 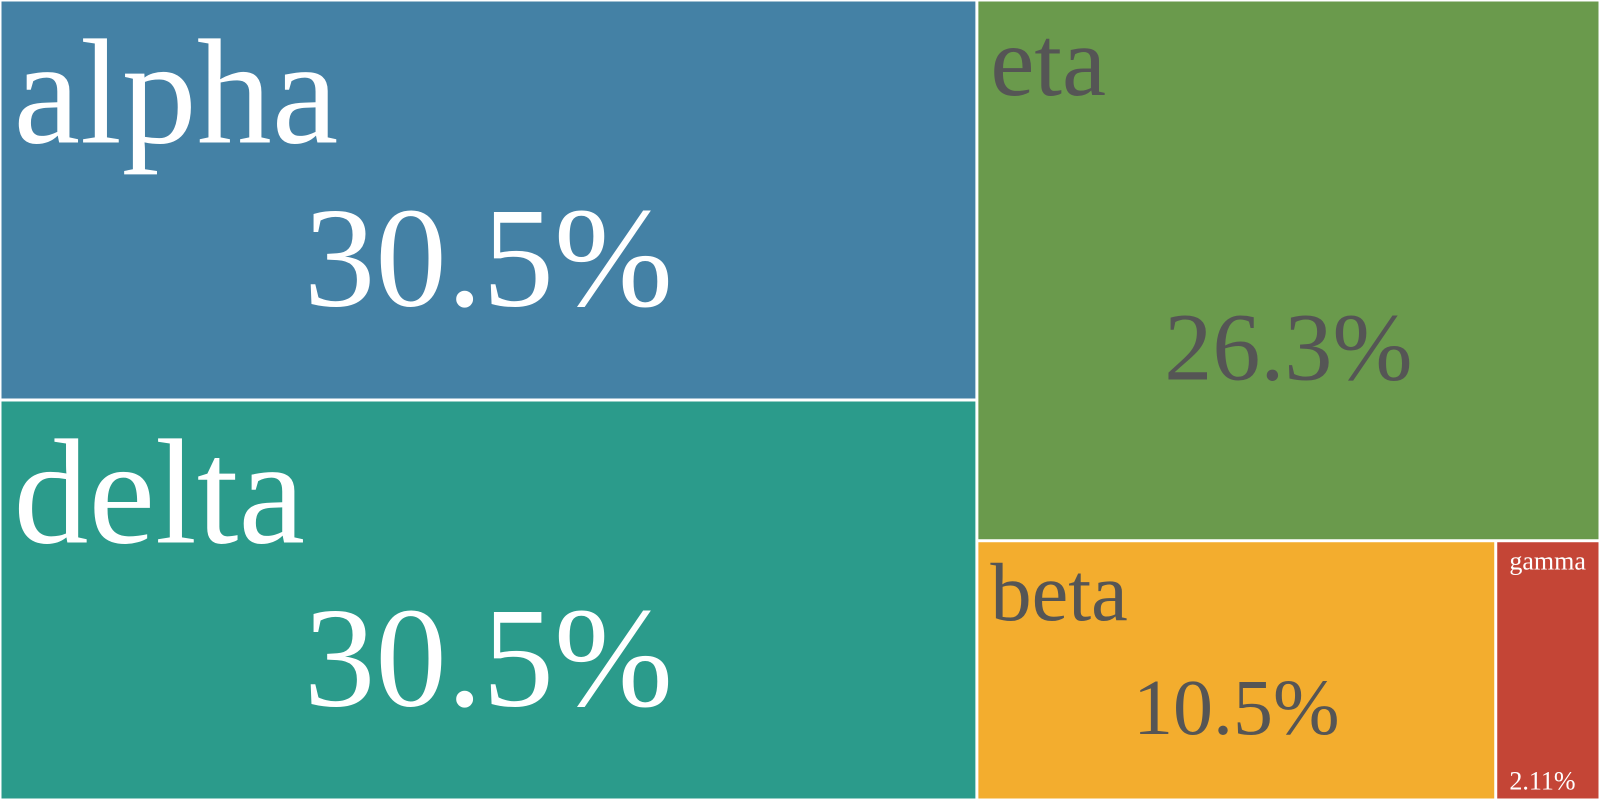 I want to click on tile-delta-value: 30.5%, so click(x=488, y=658).